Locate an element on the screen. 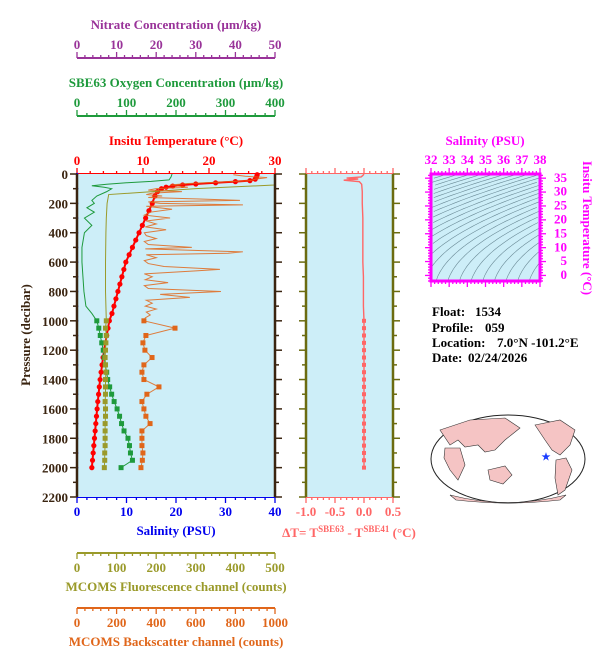 Image resolution: width=609 pixels, height=663 pixels. ts-xtick-label: 38 is located at coordinates (541, 159).